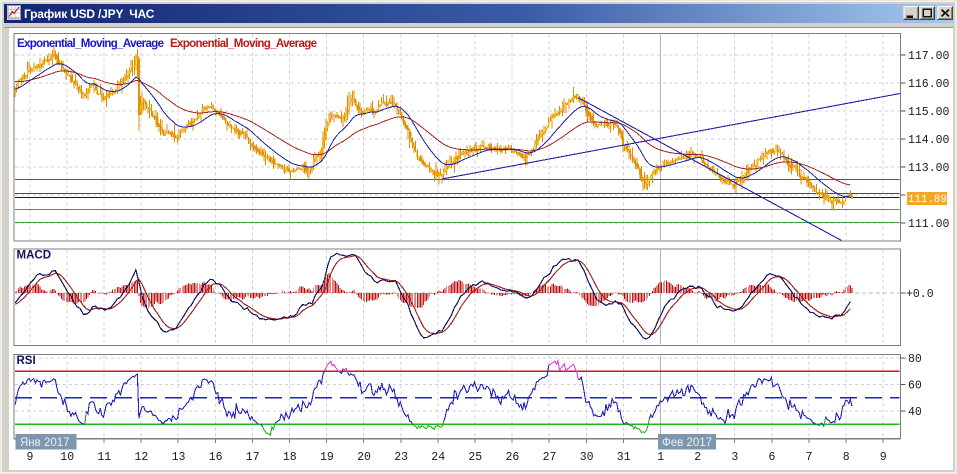 This screenshot has width=957, height=474. Describe the element at coordinates (927, 200) in the screenshot. I see `svg-text: 111.89` at that location.